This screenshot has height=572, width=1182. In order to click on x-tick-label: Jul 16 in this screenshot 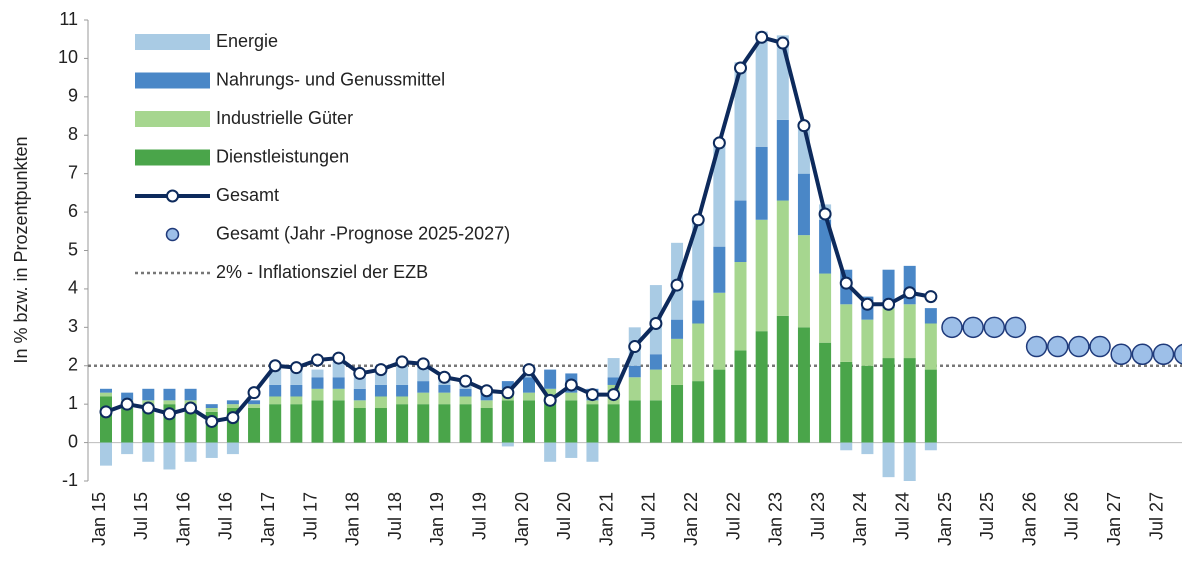, I will do `click(226, 516)`.